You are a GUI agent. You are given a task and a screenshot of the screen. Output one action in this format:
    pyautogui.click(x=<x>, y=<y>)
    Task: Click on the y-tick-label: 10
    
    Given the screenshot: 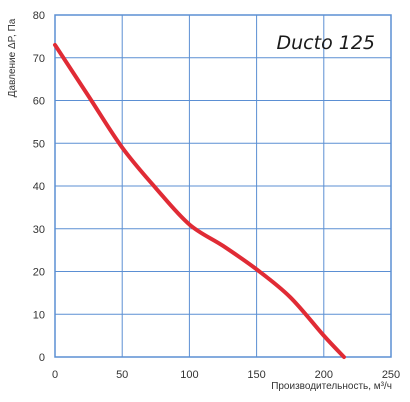 What is the action you would take?
    pyautogui.click(x=39, y=315)
    